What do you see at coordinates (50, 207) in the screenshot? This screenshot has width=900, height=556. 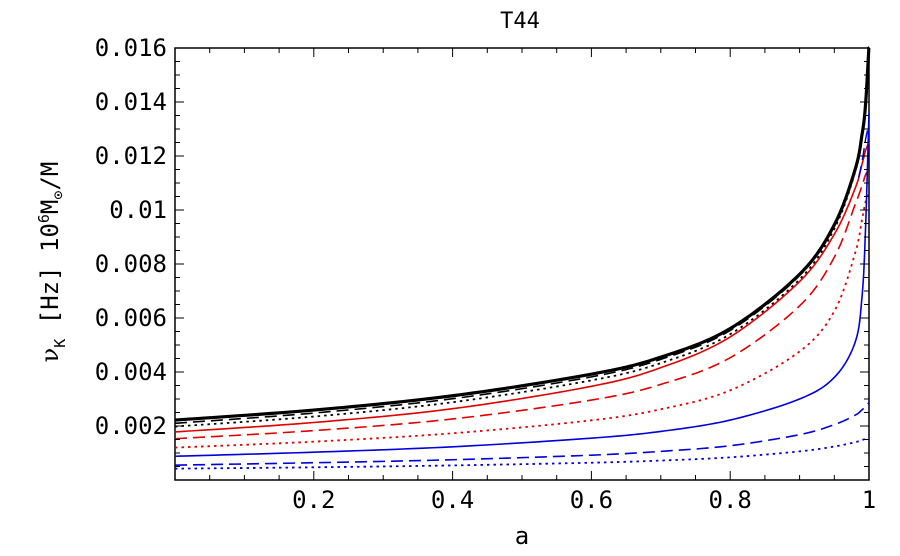 I see `y-label-m: M` at bounding box center [50, 207].